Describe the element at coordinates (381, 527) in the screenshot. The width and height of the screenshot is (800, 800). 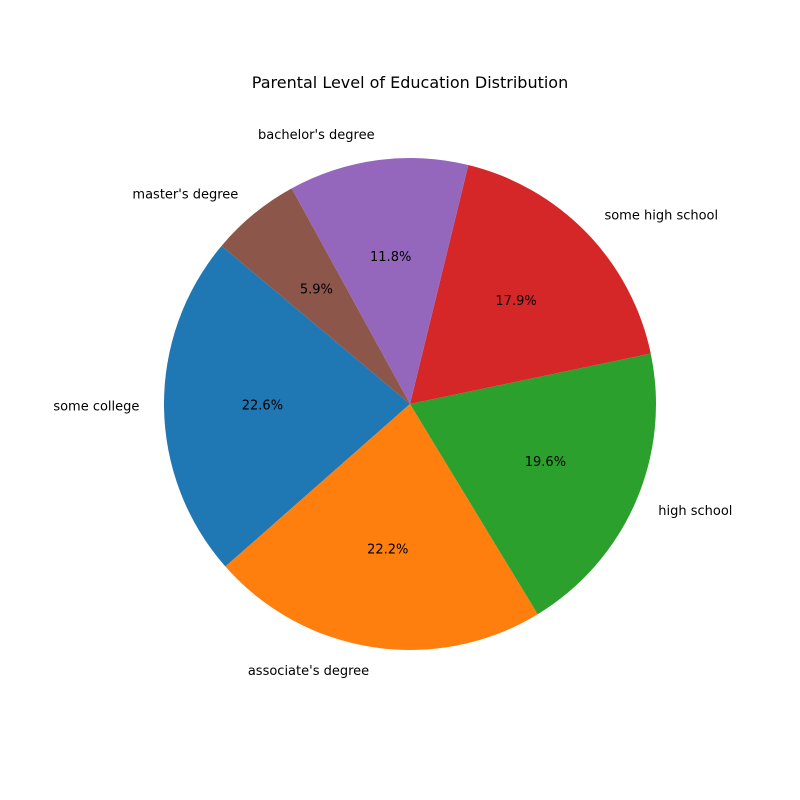
I see `pie-slice-associate-s-degree` at that location.